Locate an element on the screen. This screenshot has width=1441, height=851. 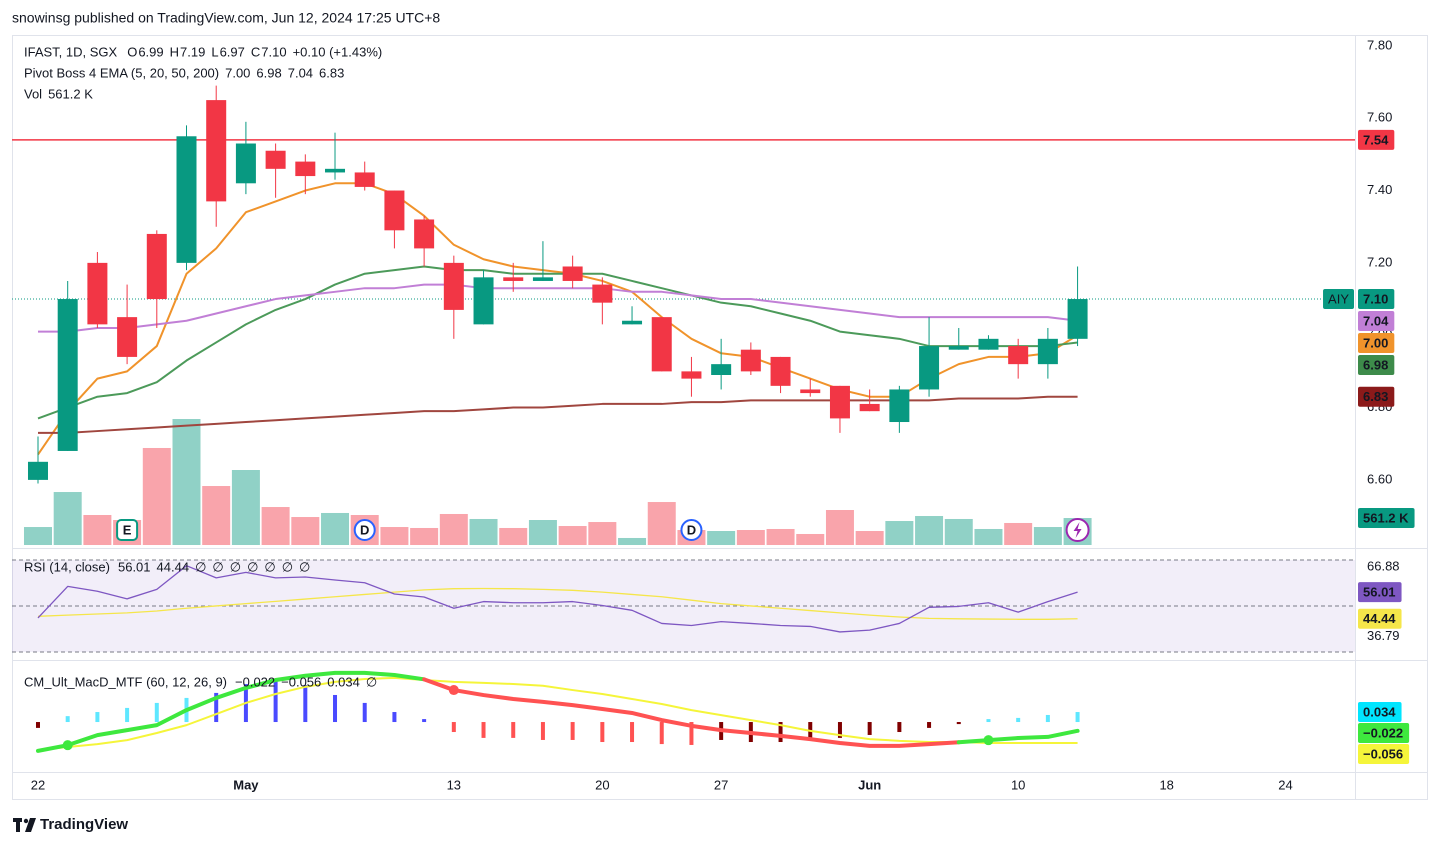
axis-tag-label: −0.056 is located at coordinates (1383, 753).